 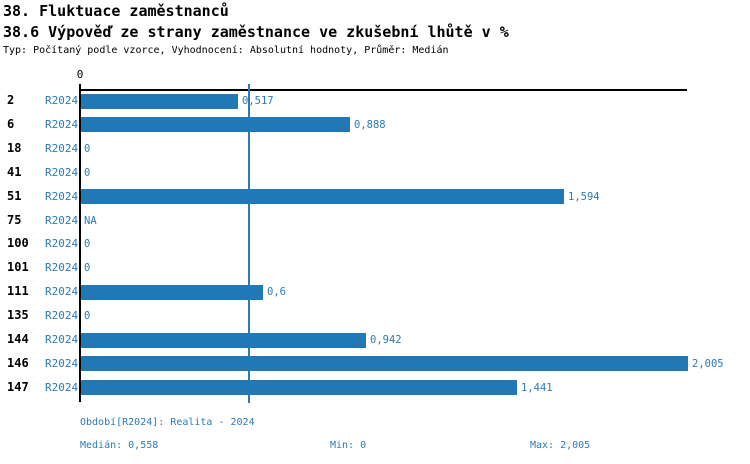 What do you see at coordinates (116, 11) in the screenshot?
I see `page-title: 38. Fluktuace zaměstnanců` at bounding box center [116, 11].